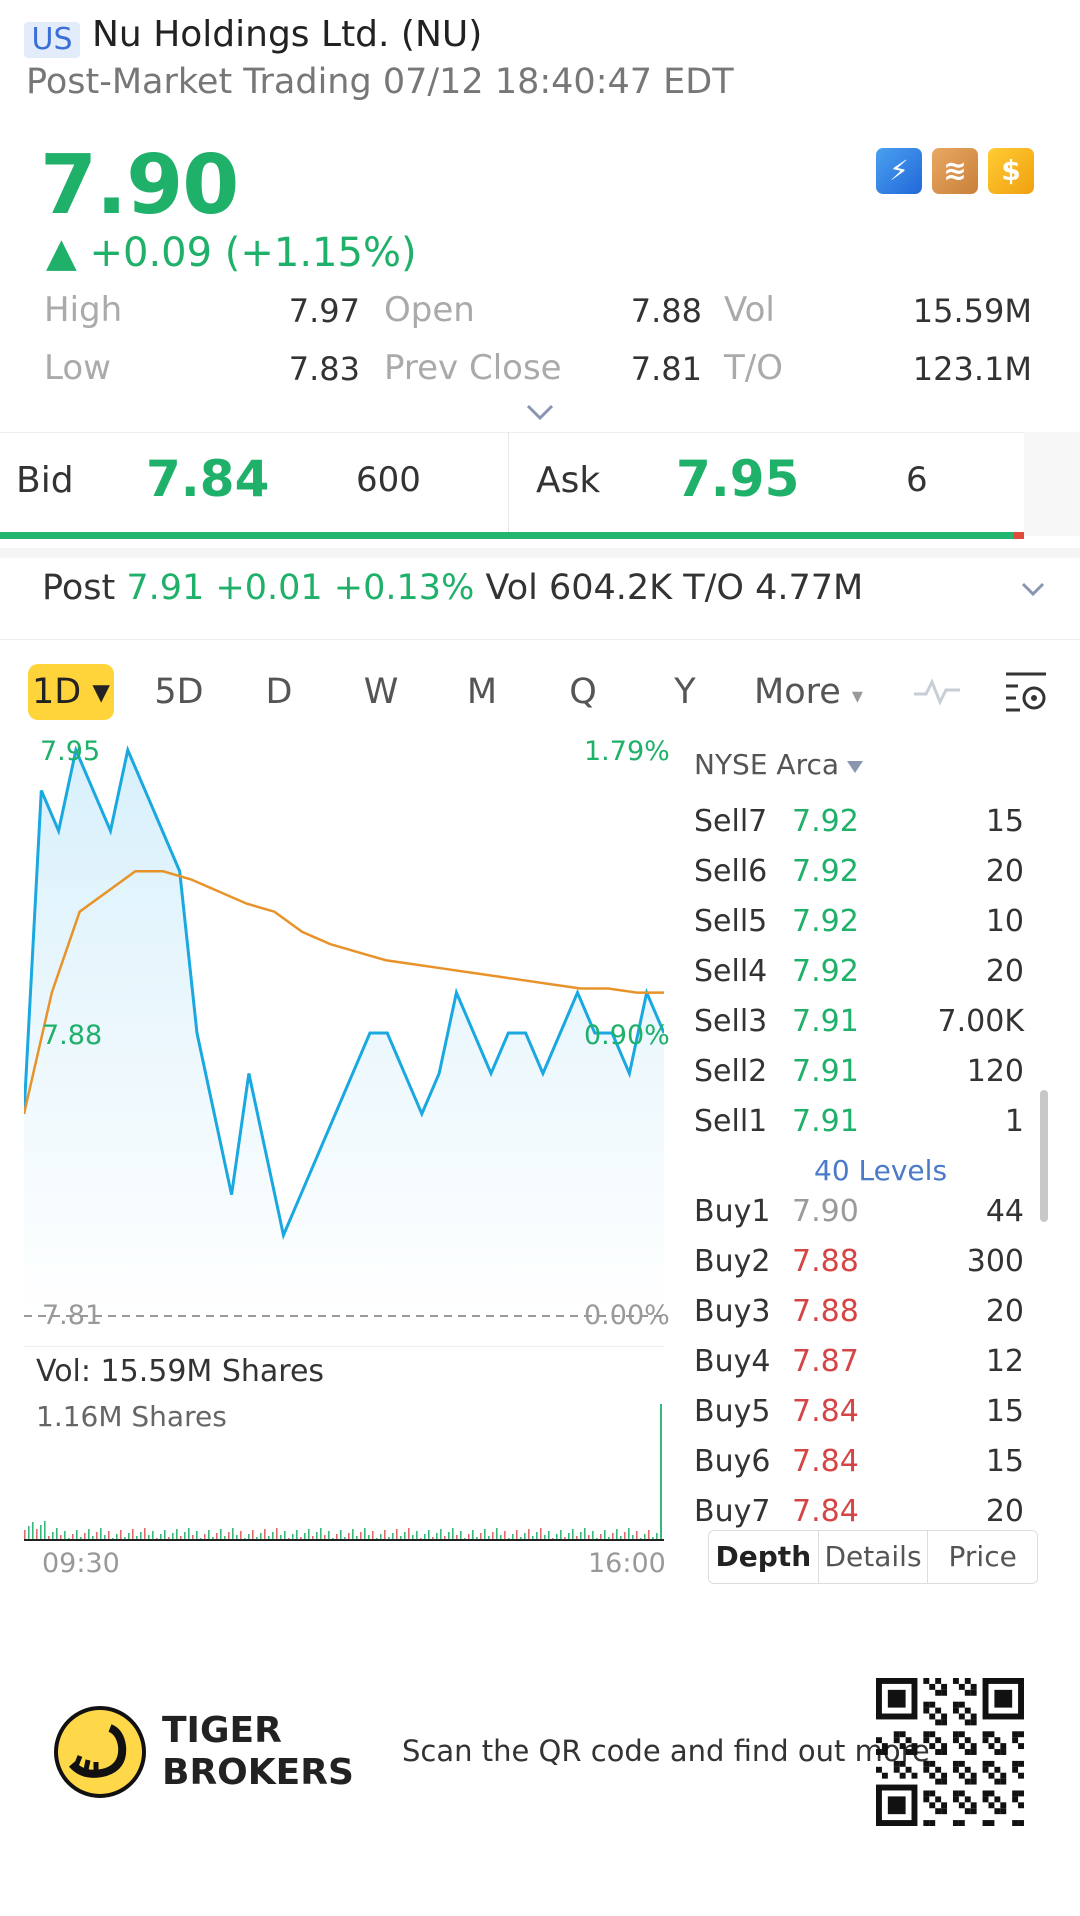 Image resolution: width=1080 pixels, height=1916 pixels. Describe the element at coordinates (859, 979) in the screenshot. I see `sell-level-row: Sell4 7.92 20` at that location.